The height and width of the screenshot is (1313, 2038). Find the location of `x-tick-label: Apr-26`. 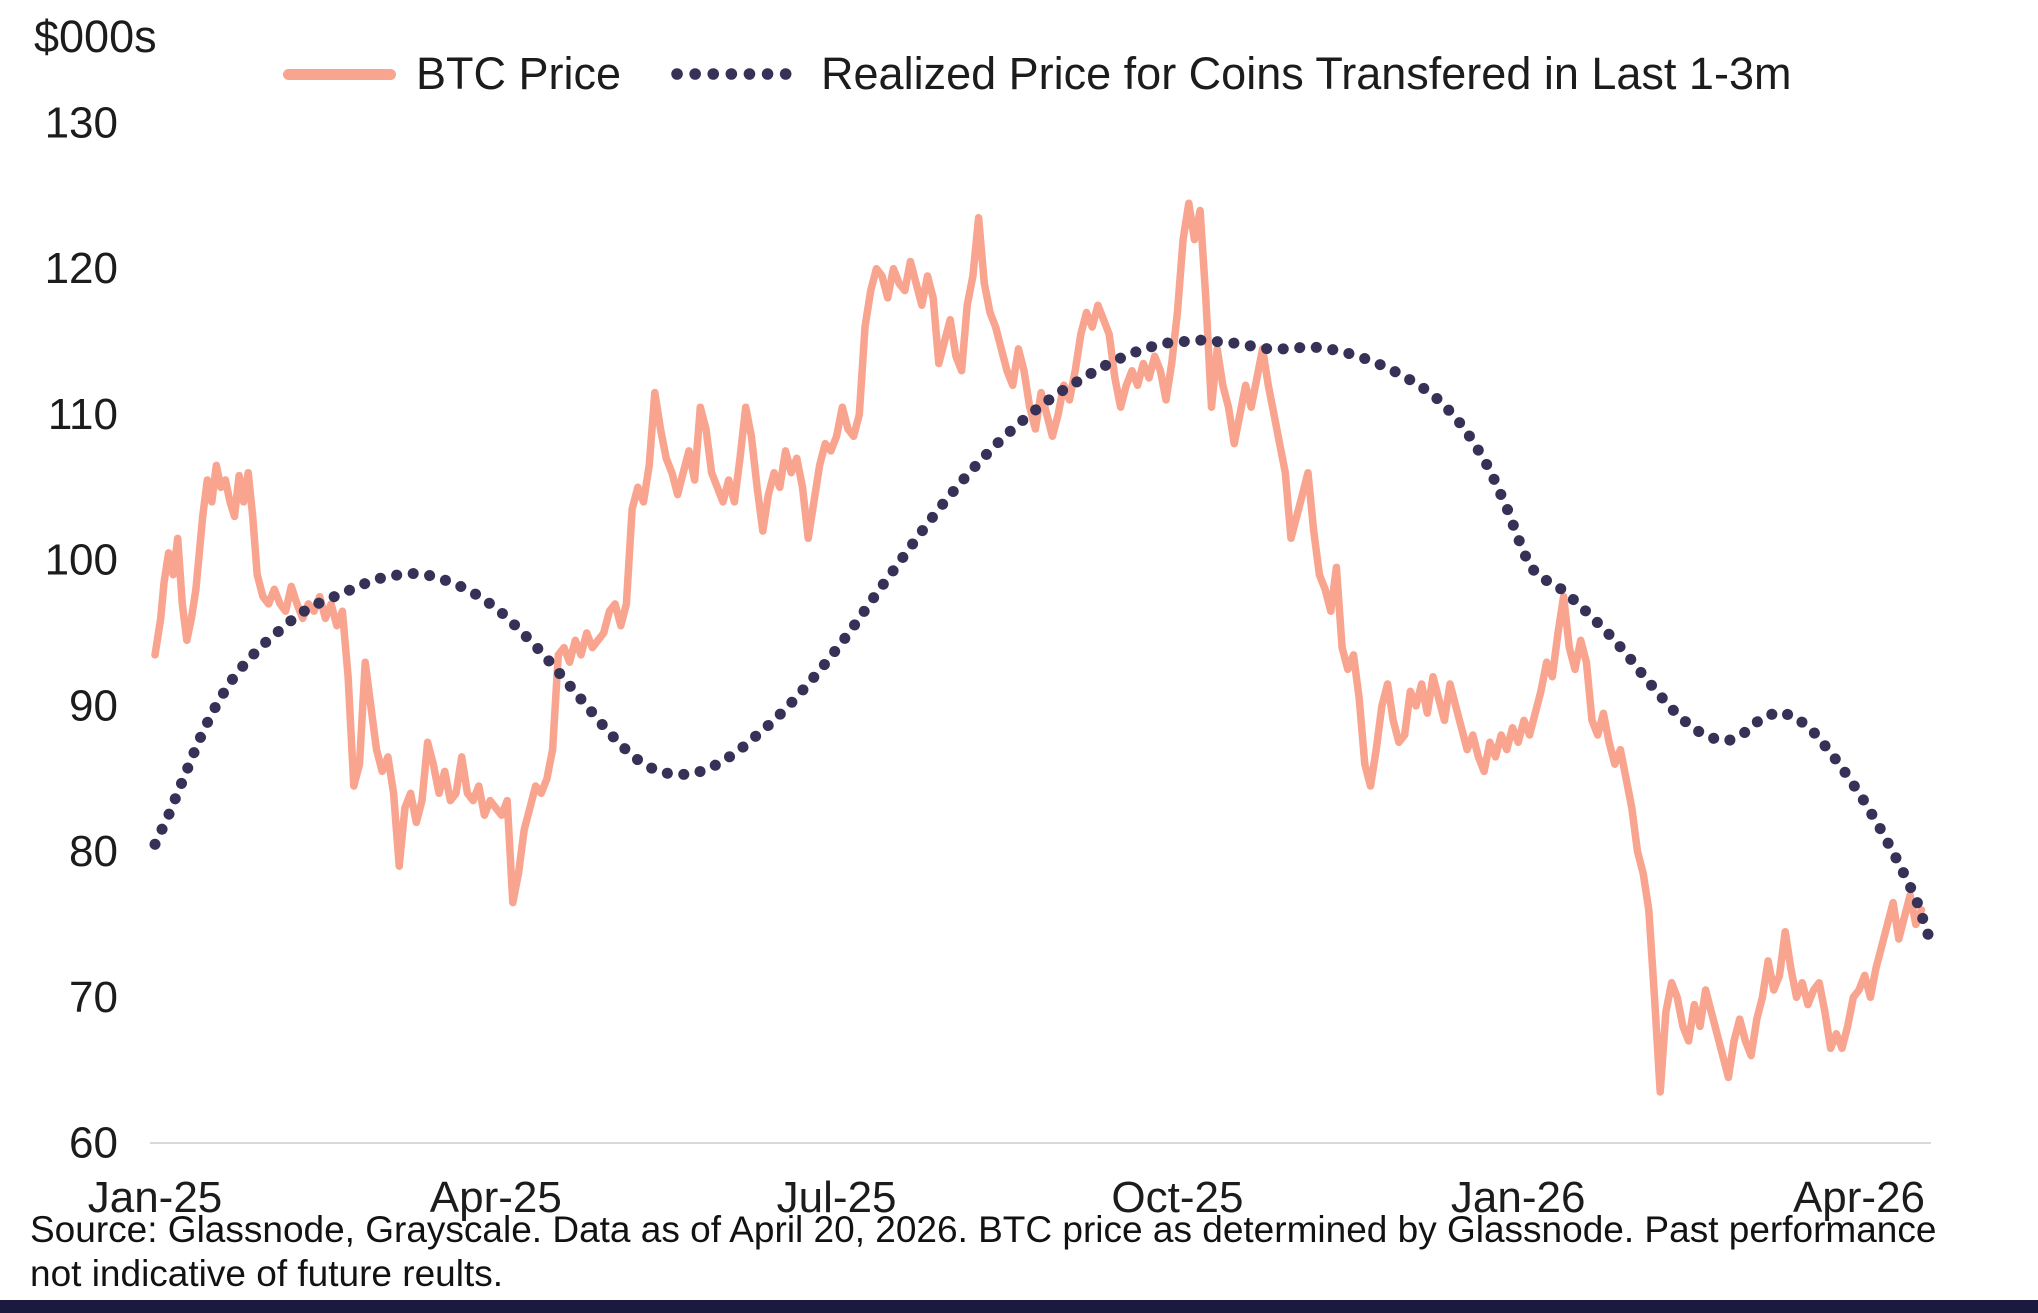

x-tick-label: Apr-26 is located at coordinates (1859, 1197).